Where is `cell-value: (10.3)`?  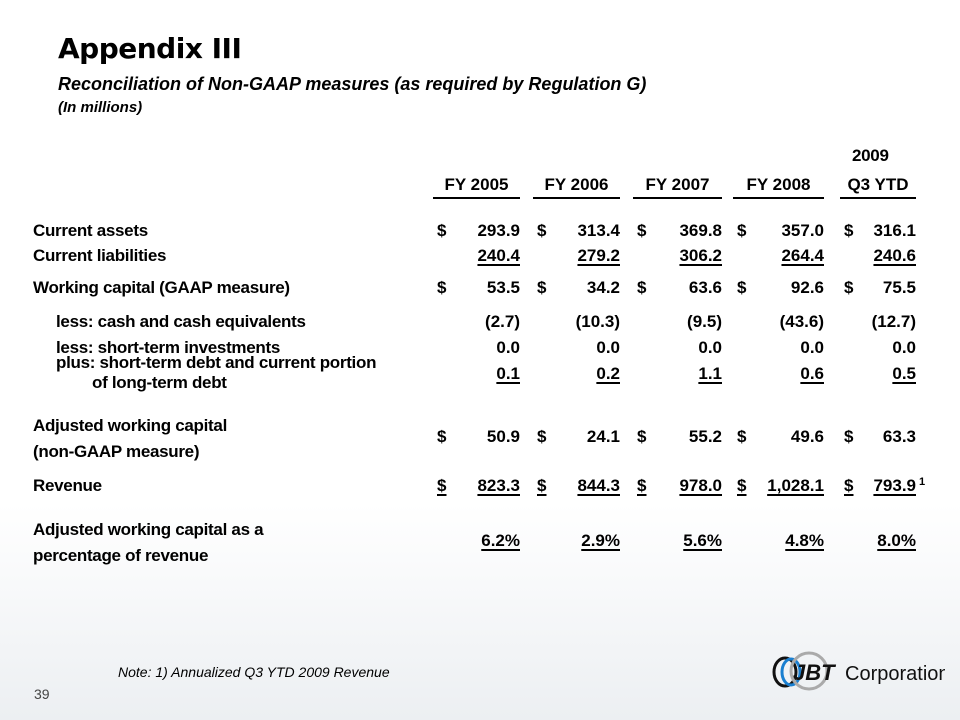
cell-value: (10.3) is located at coordinates (597, 321).